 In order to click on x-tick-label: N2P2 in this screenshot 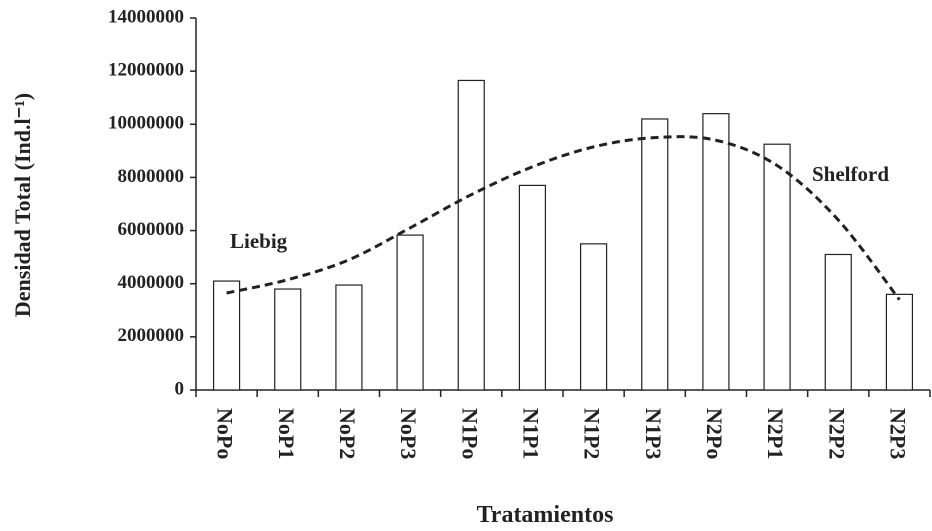, I will do `click(836, 433)`.